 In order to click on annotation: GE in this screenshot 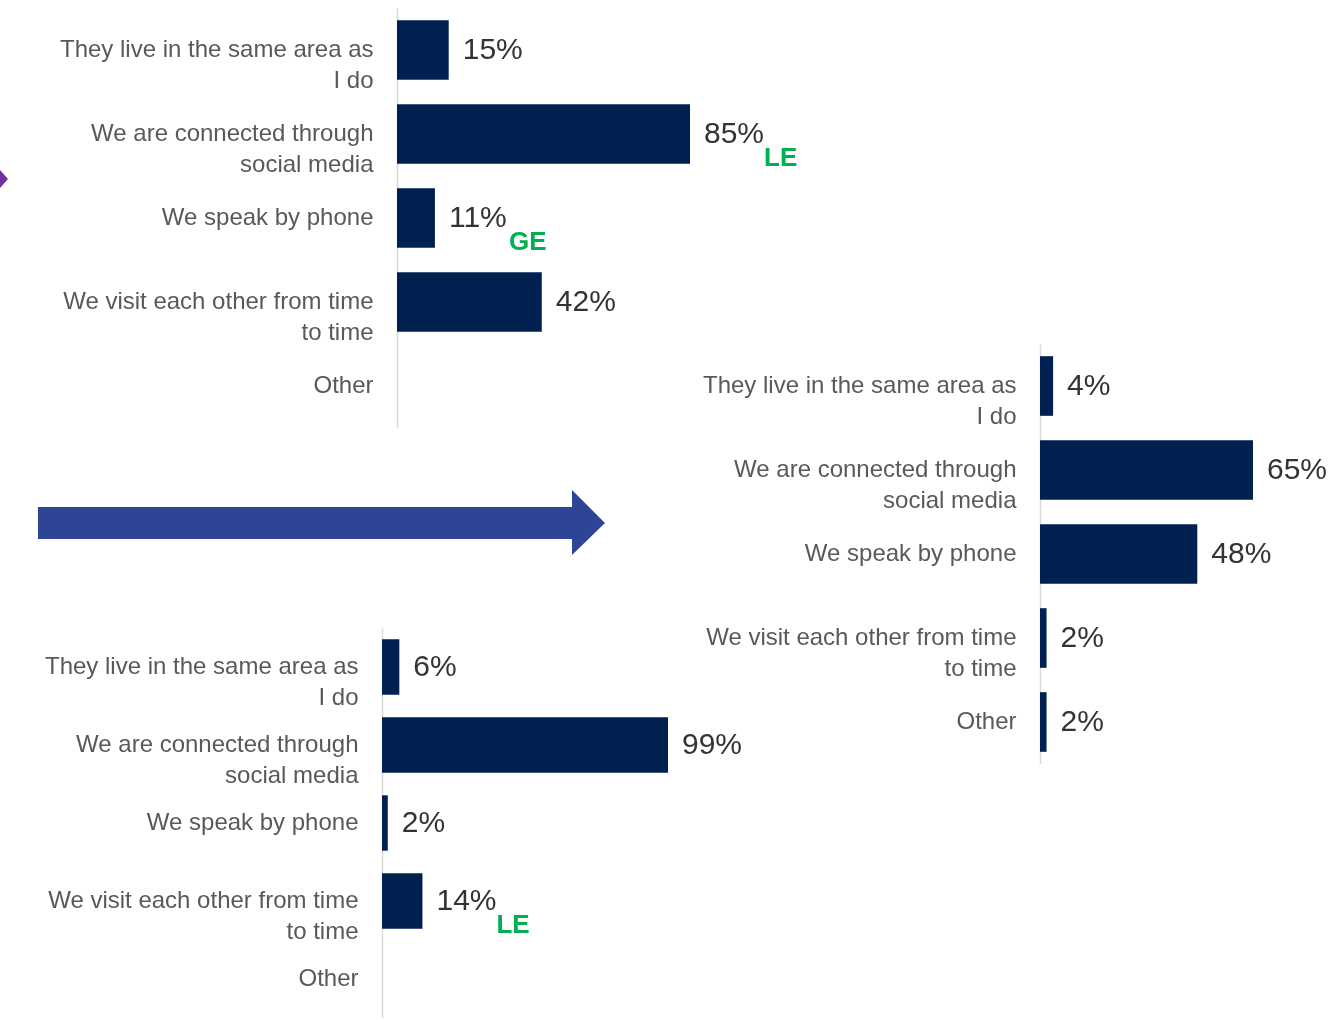, I will do `click(527, 241)`.